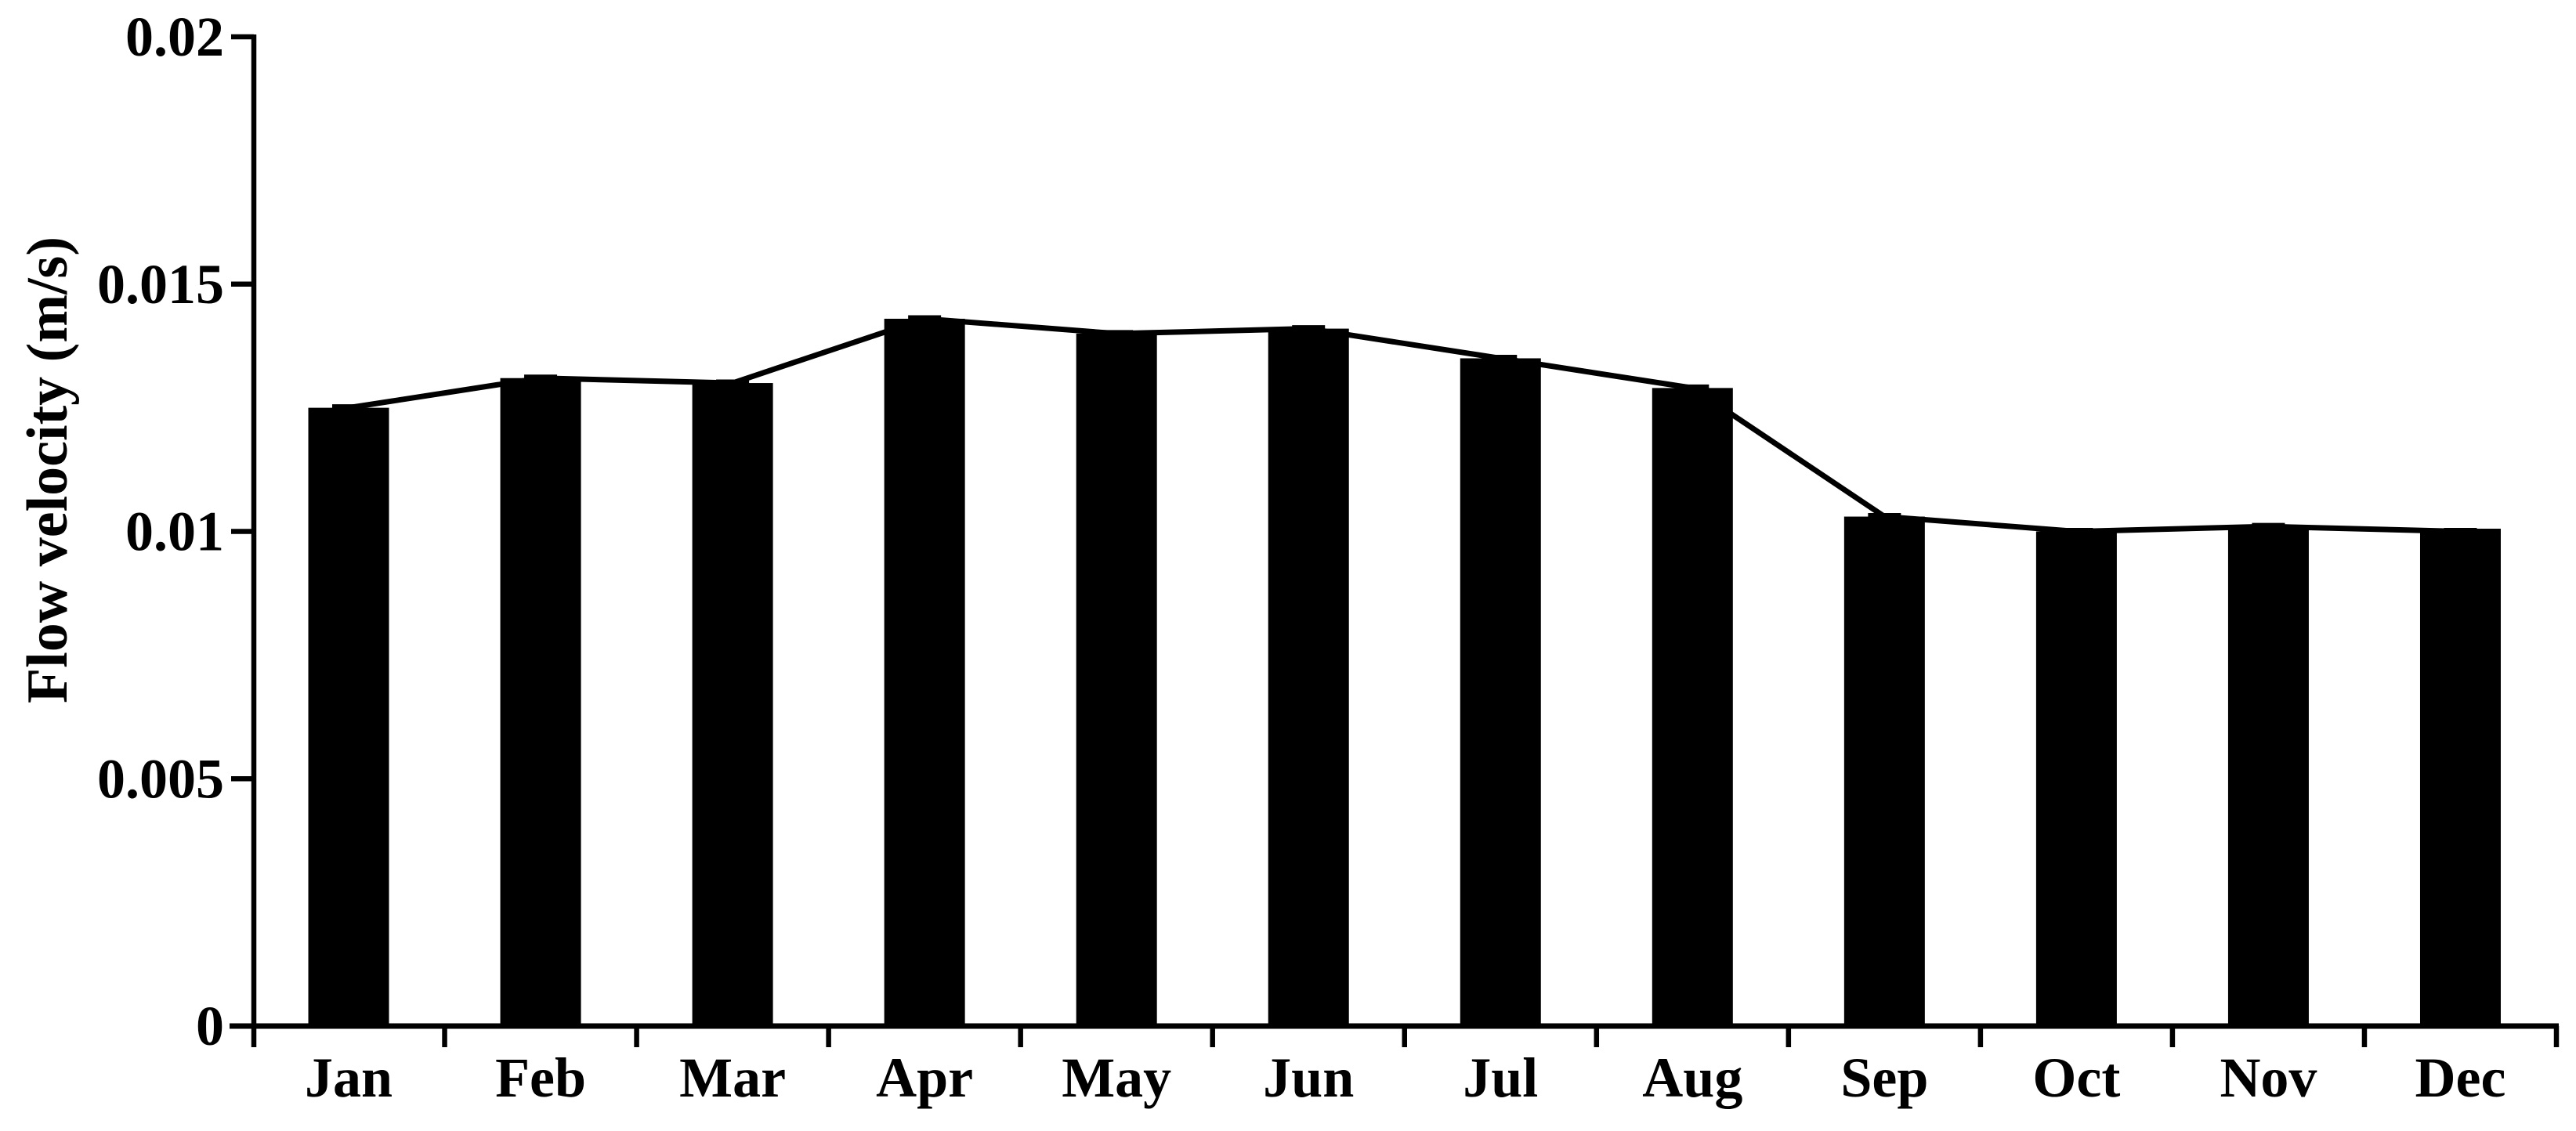 This screenshot has height=1131, width=2576. Describe the element at coordinates (924, 672) in the screenshot. I see `bar-Apr` at that location.